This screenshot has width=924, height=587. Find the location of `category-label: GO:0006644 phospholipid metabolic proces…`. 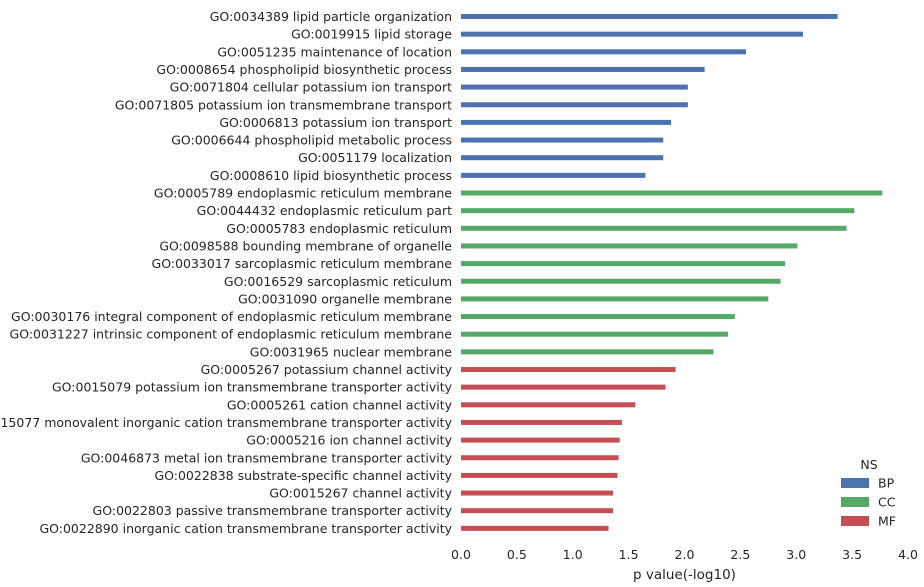

category-label: GO:0006644 phospholipid metabolic proces… is located at coordinates (311, 140).